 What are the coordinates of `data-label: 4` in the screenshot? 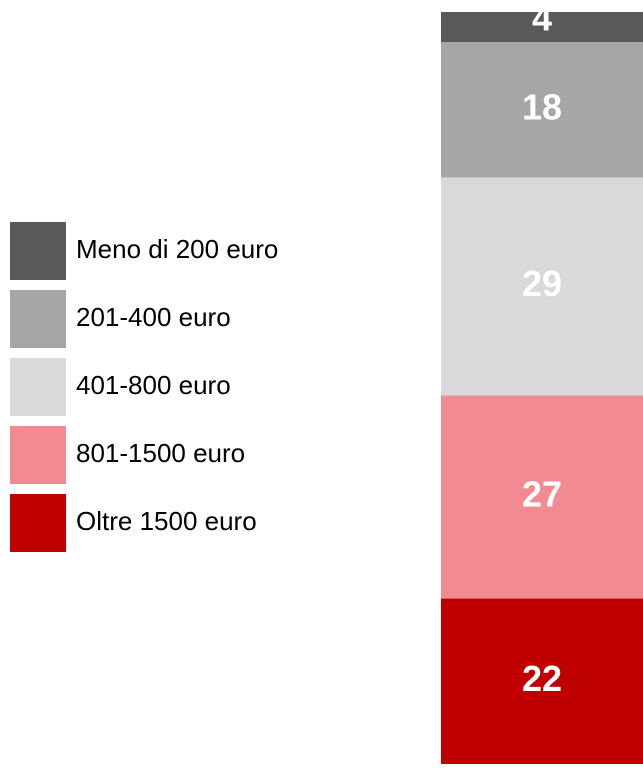 It's located at (542, 19).